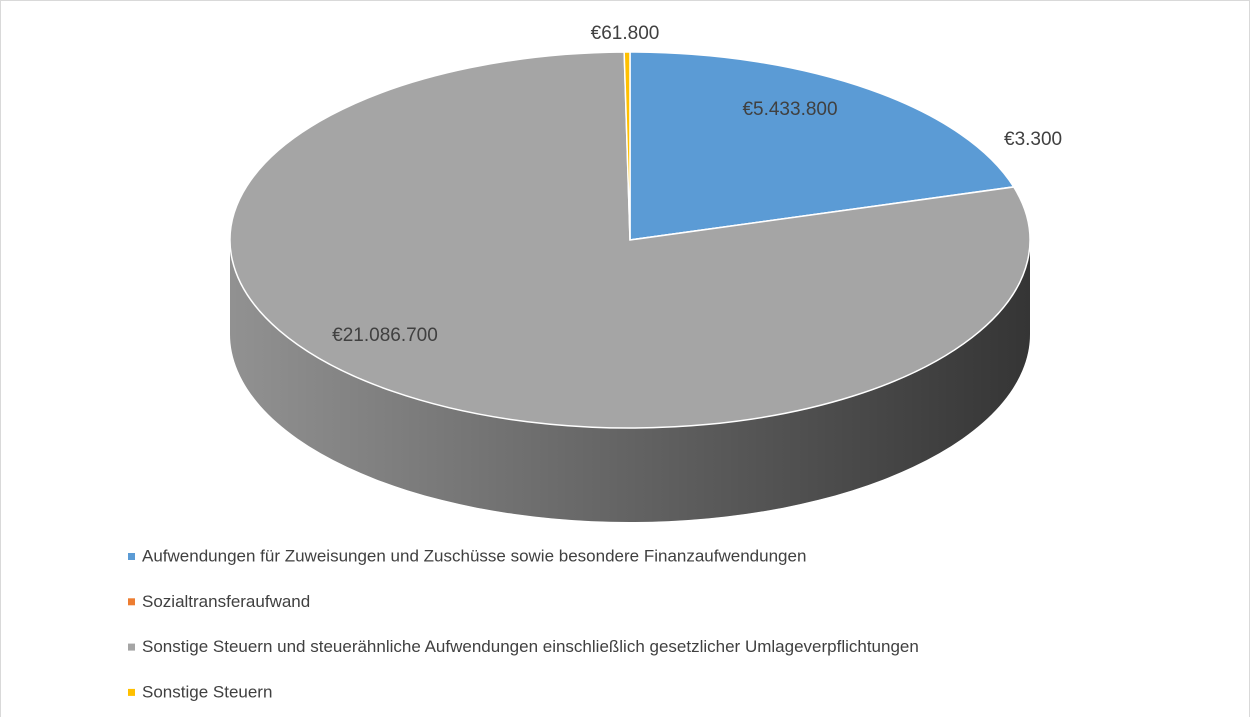 This screenshot has width=1250, height=722. Describe the element at coordinates (789, 109) in the screenshot. I see `data-label: €5.433.800` at that location.